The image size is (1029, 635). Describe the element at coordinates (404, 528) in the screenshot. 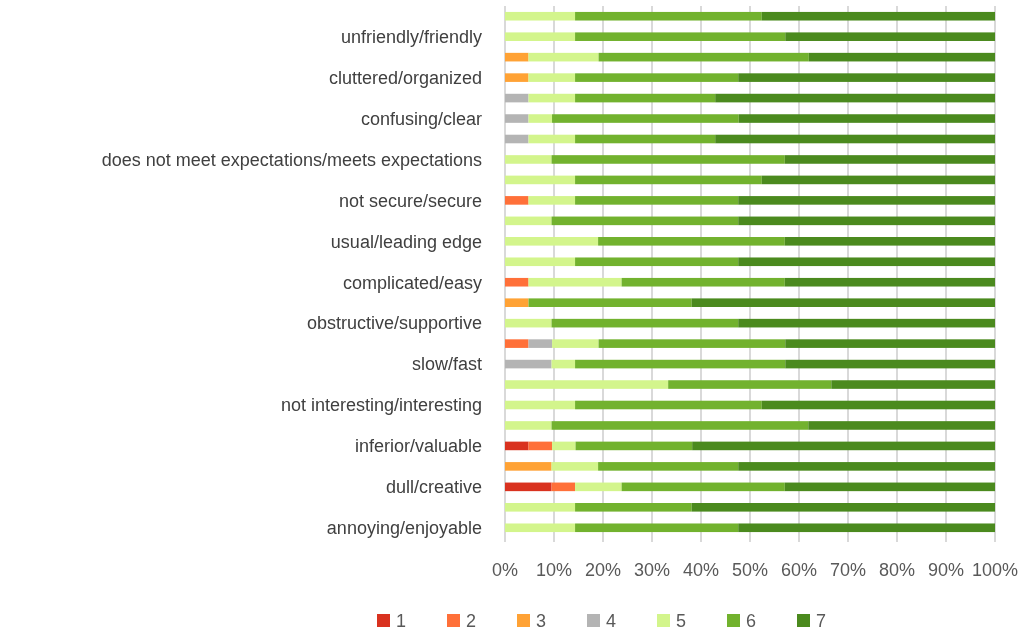

I see `y-tick-label: annoying/enjoyable` at that location.